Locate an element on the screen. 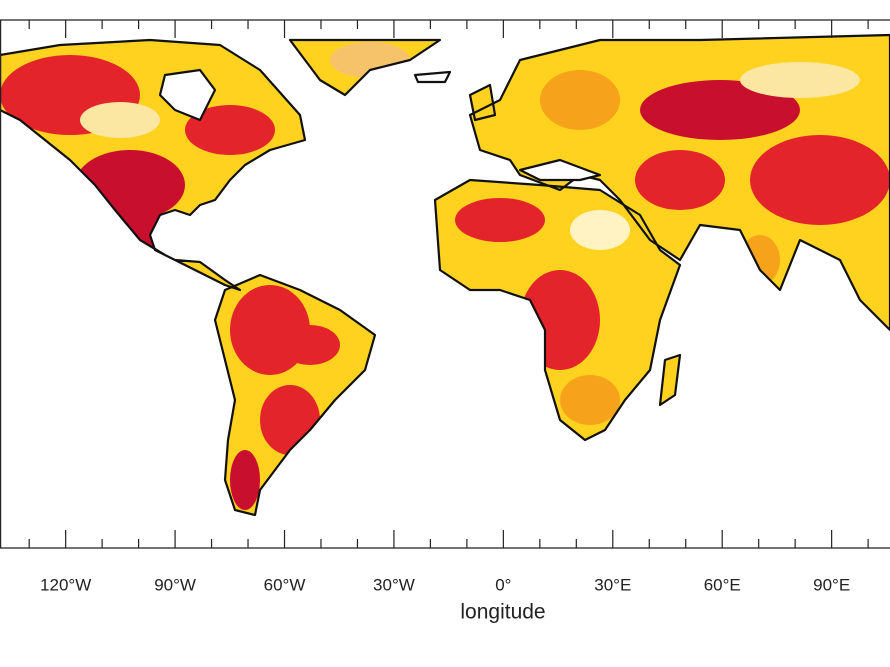 The image size is (890, 667). x-tick-label: 60°E is located at coordinates (722, 584).